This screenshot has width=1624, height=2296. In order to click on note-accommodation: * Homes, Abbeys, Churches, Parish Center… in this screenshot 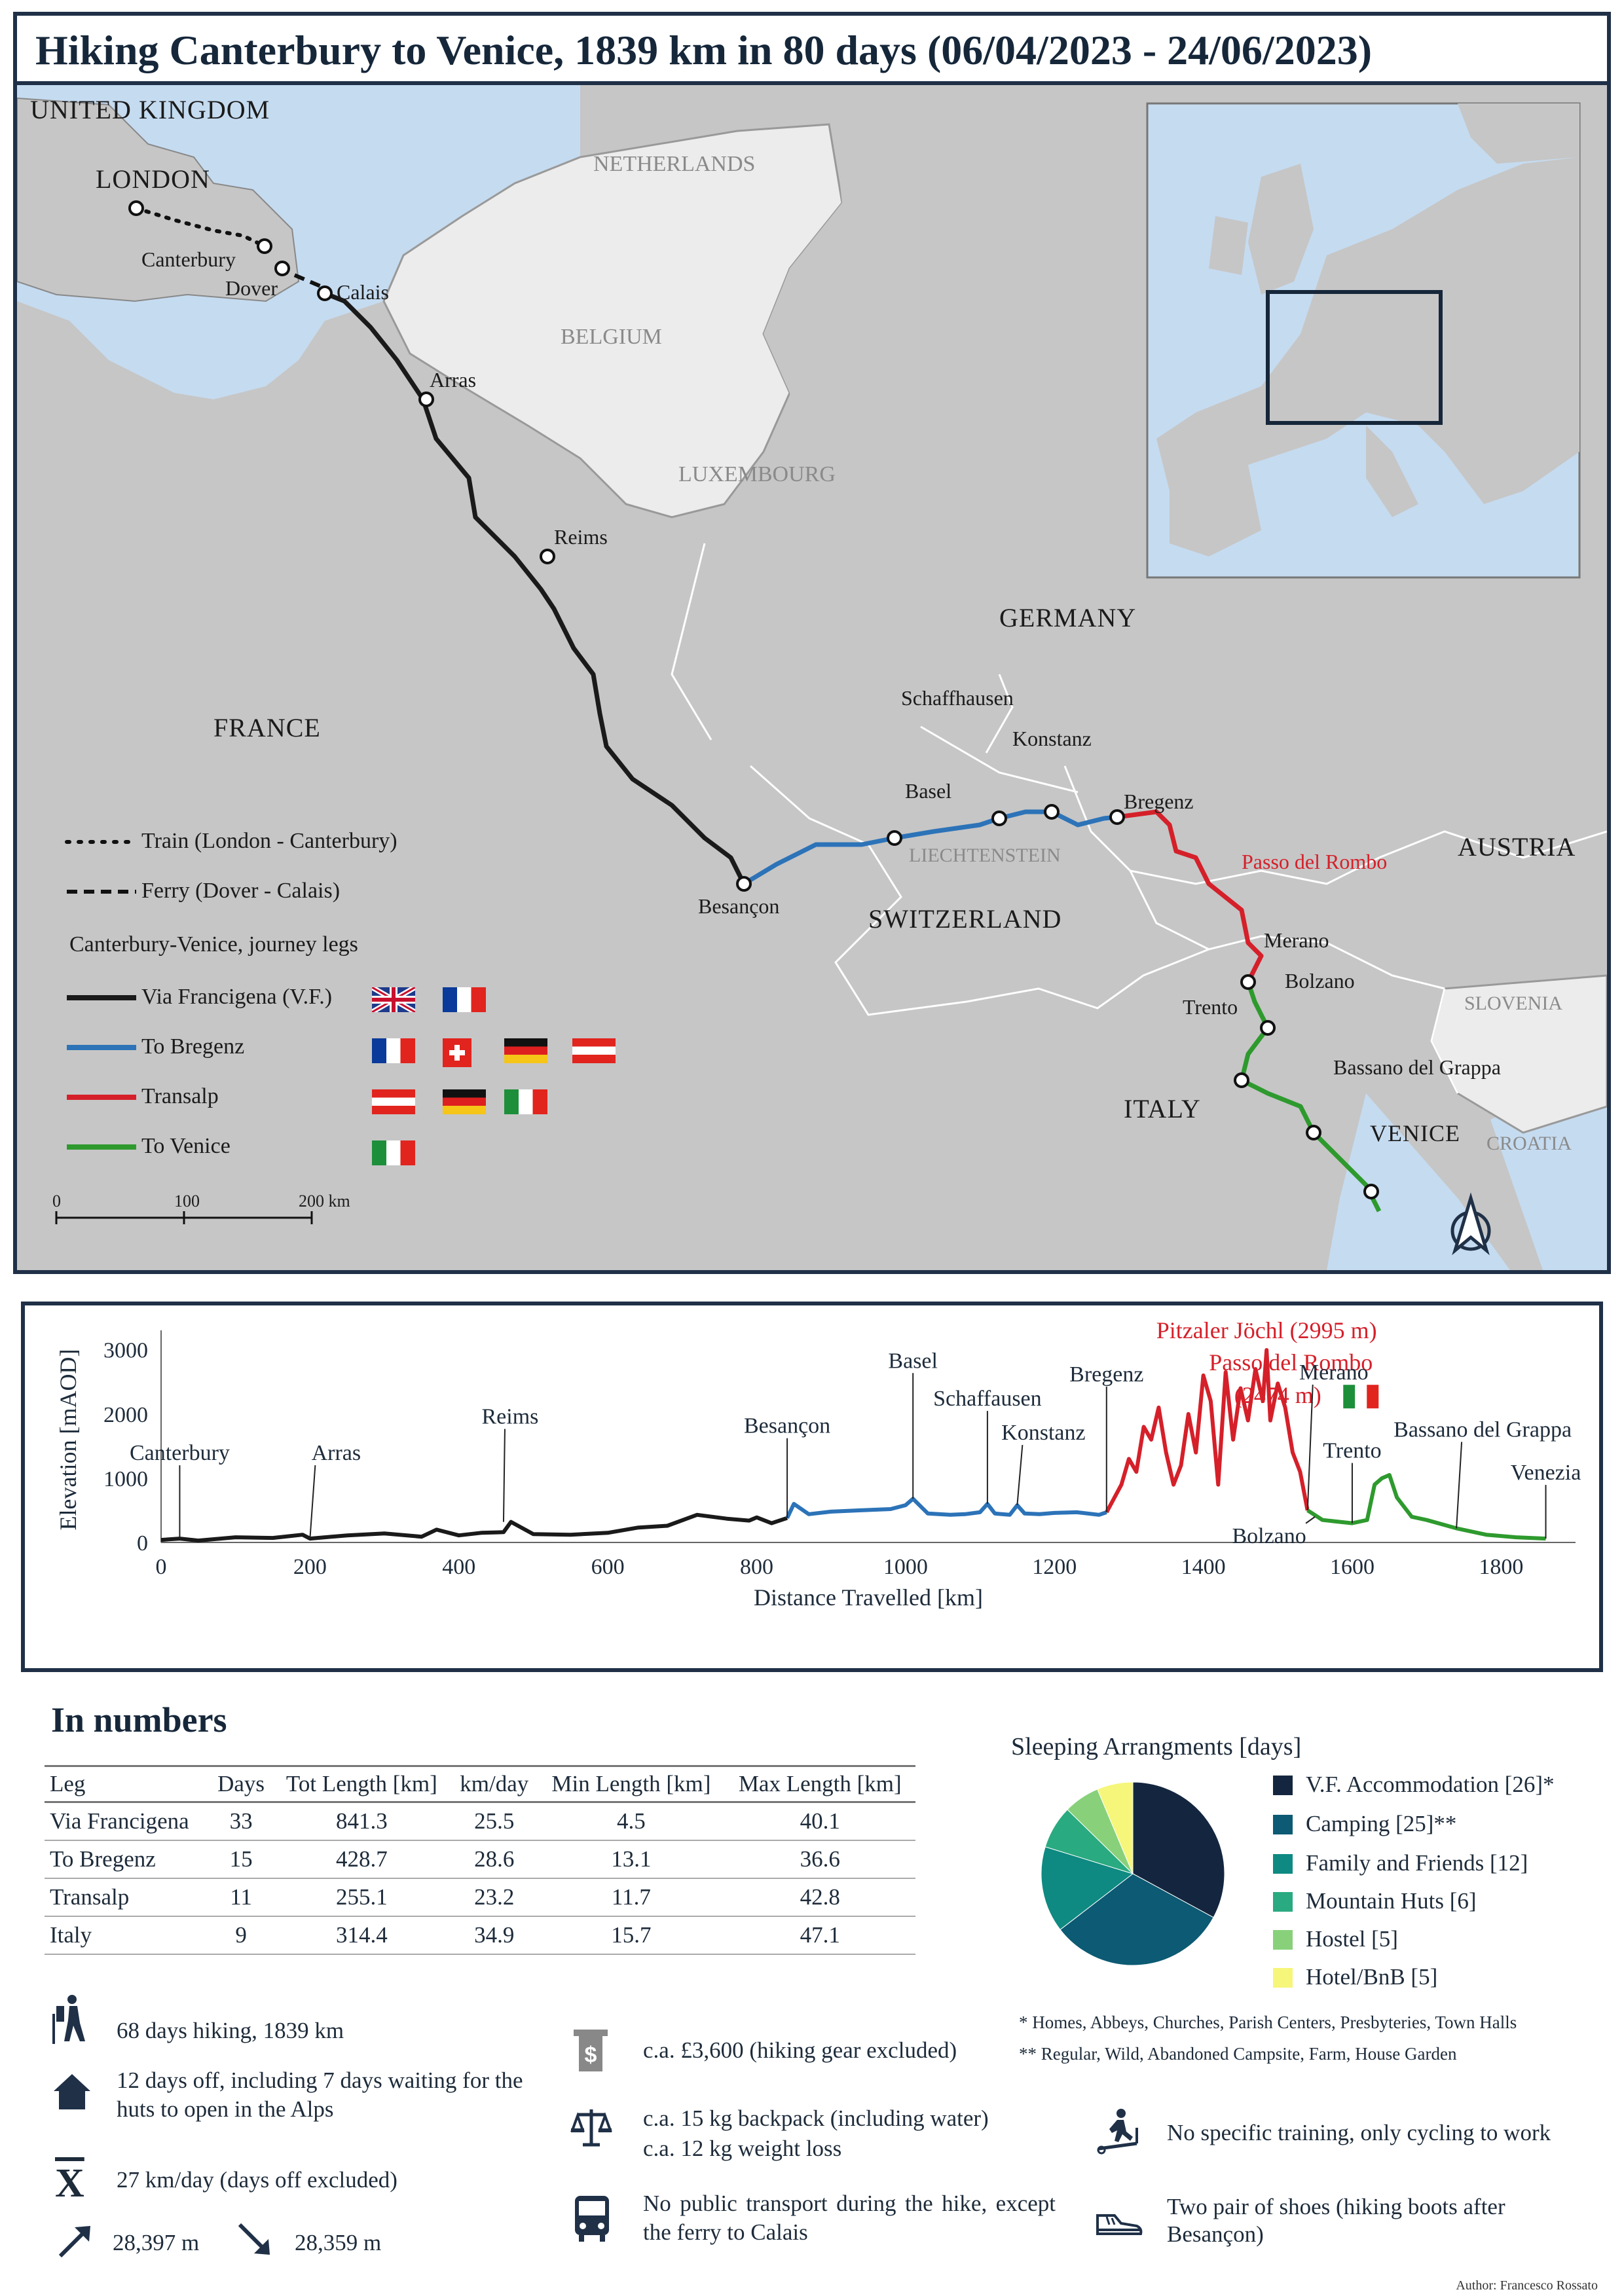, I will do `click(1268, 2022)`.